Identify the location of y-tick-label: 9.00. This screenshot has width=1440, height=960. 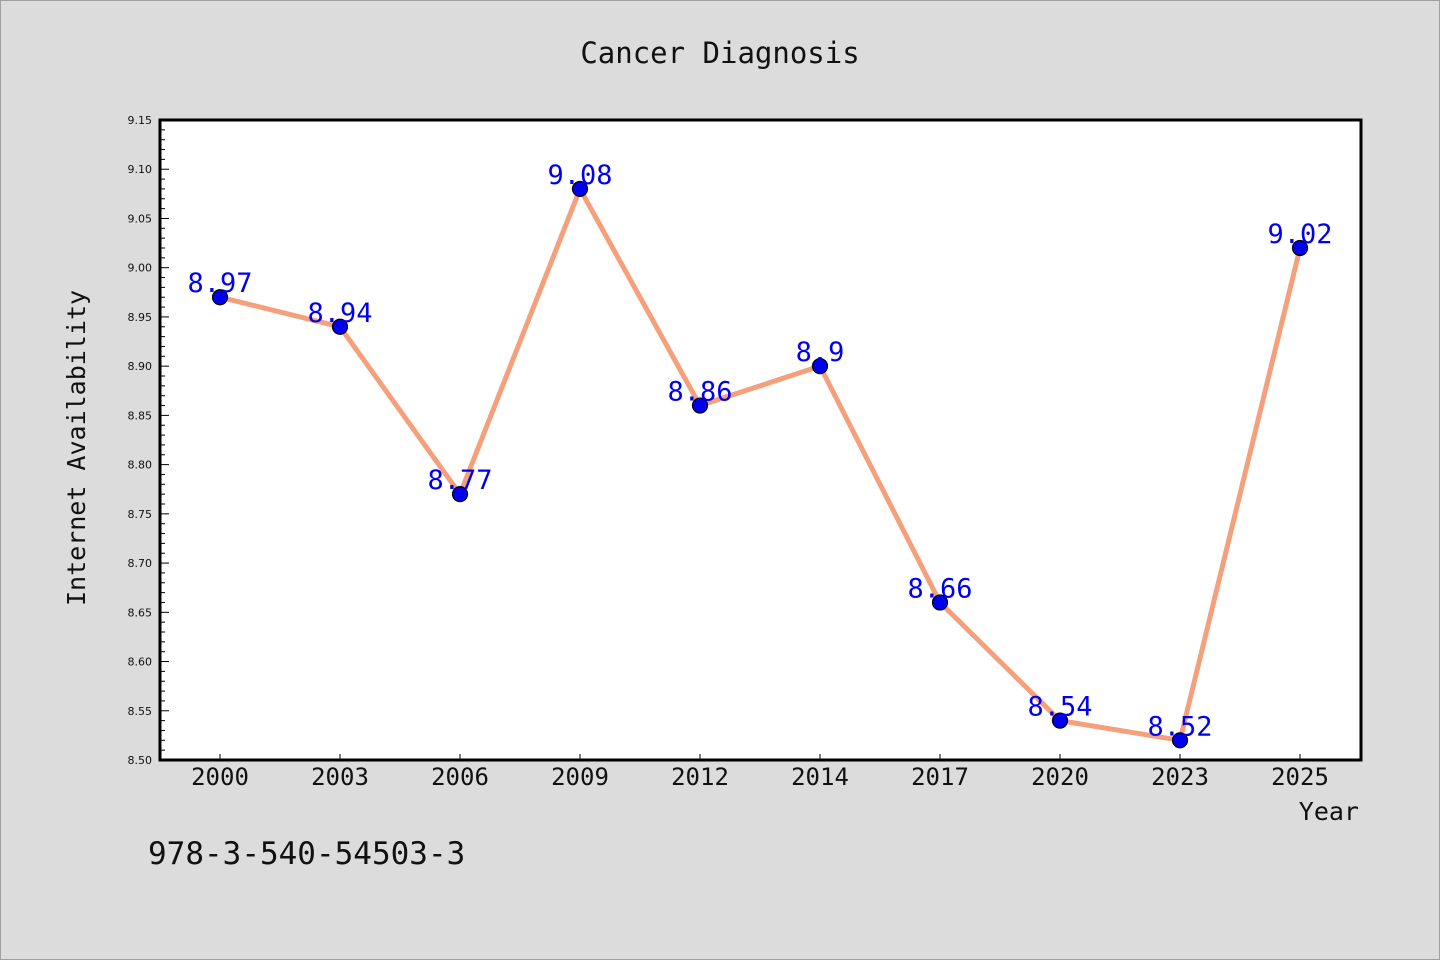
(140, 268).